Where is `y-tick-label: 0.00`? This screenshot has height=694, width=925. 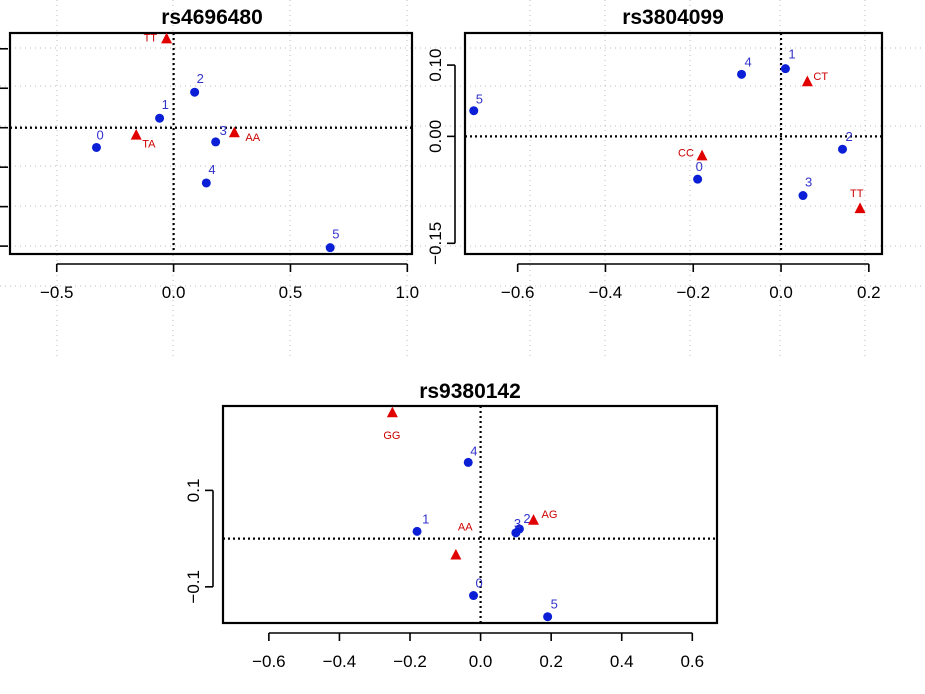 y-tick-label: 0.00 is located at coordinates (435, 136).